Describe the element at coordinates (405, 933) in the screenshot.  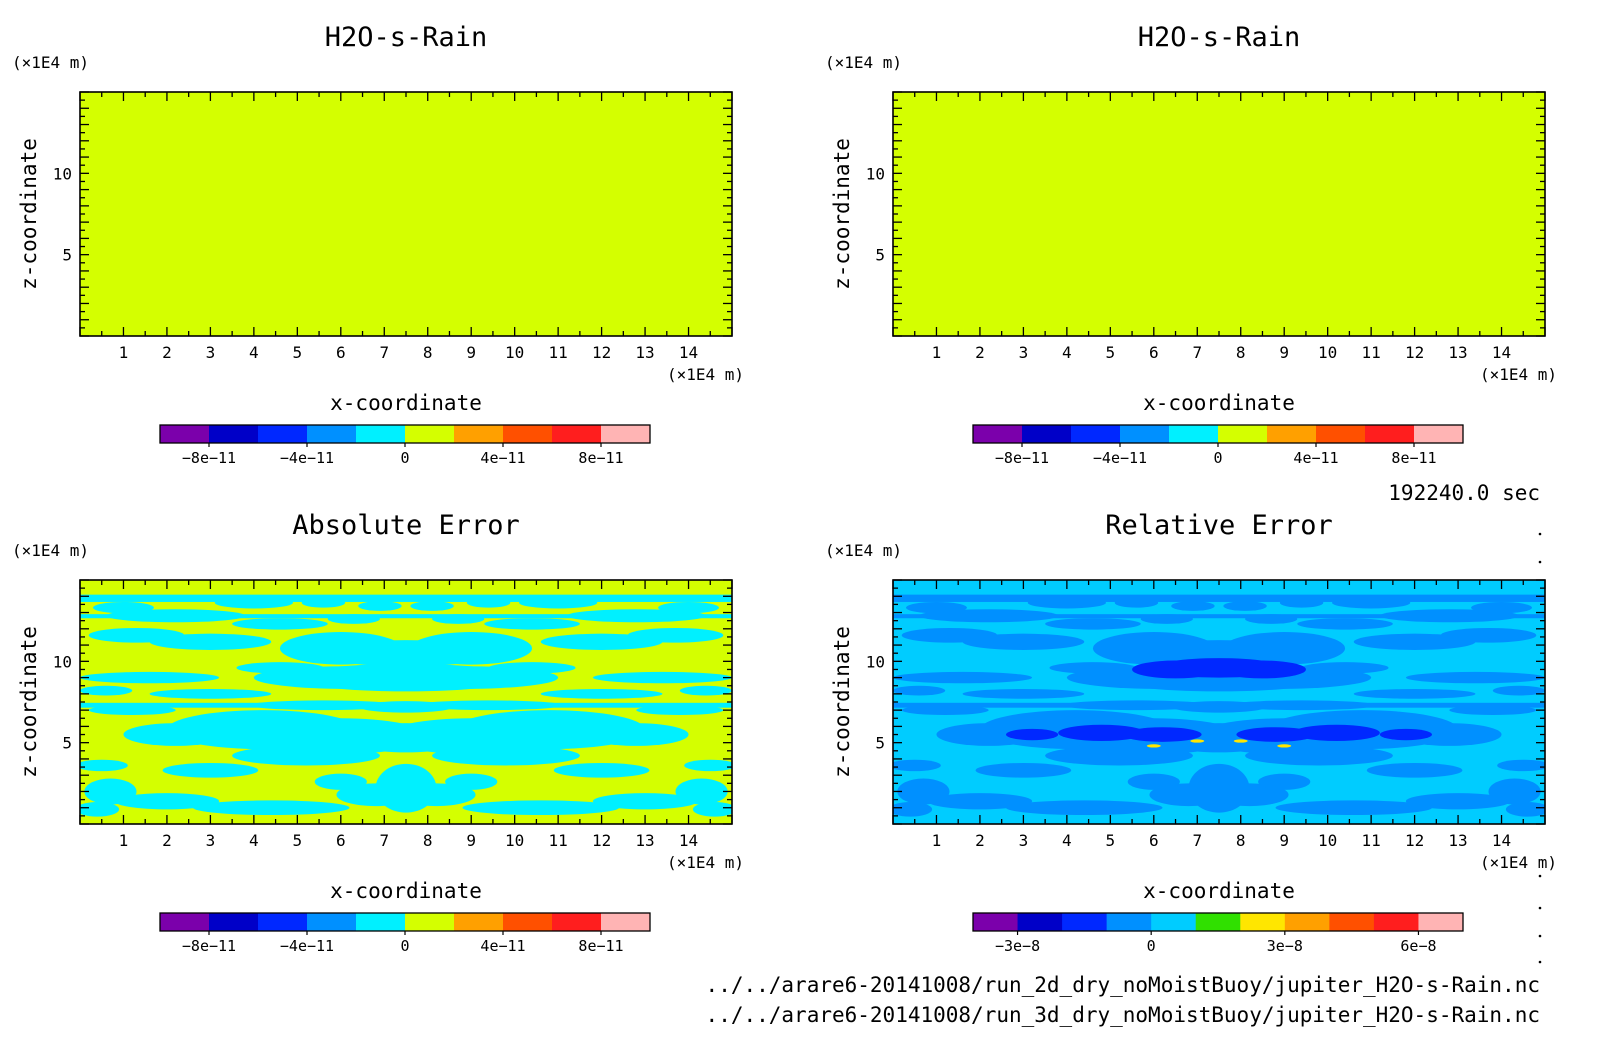
I see `colorbar: −8e−11 −4e−11 0 4e−11 8e−11` at that location.